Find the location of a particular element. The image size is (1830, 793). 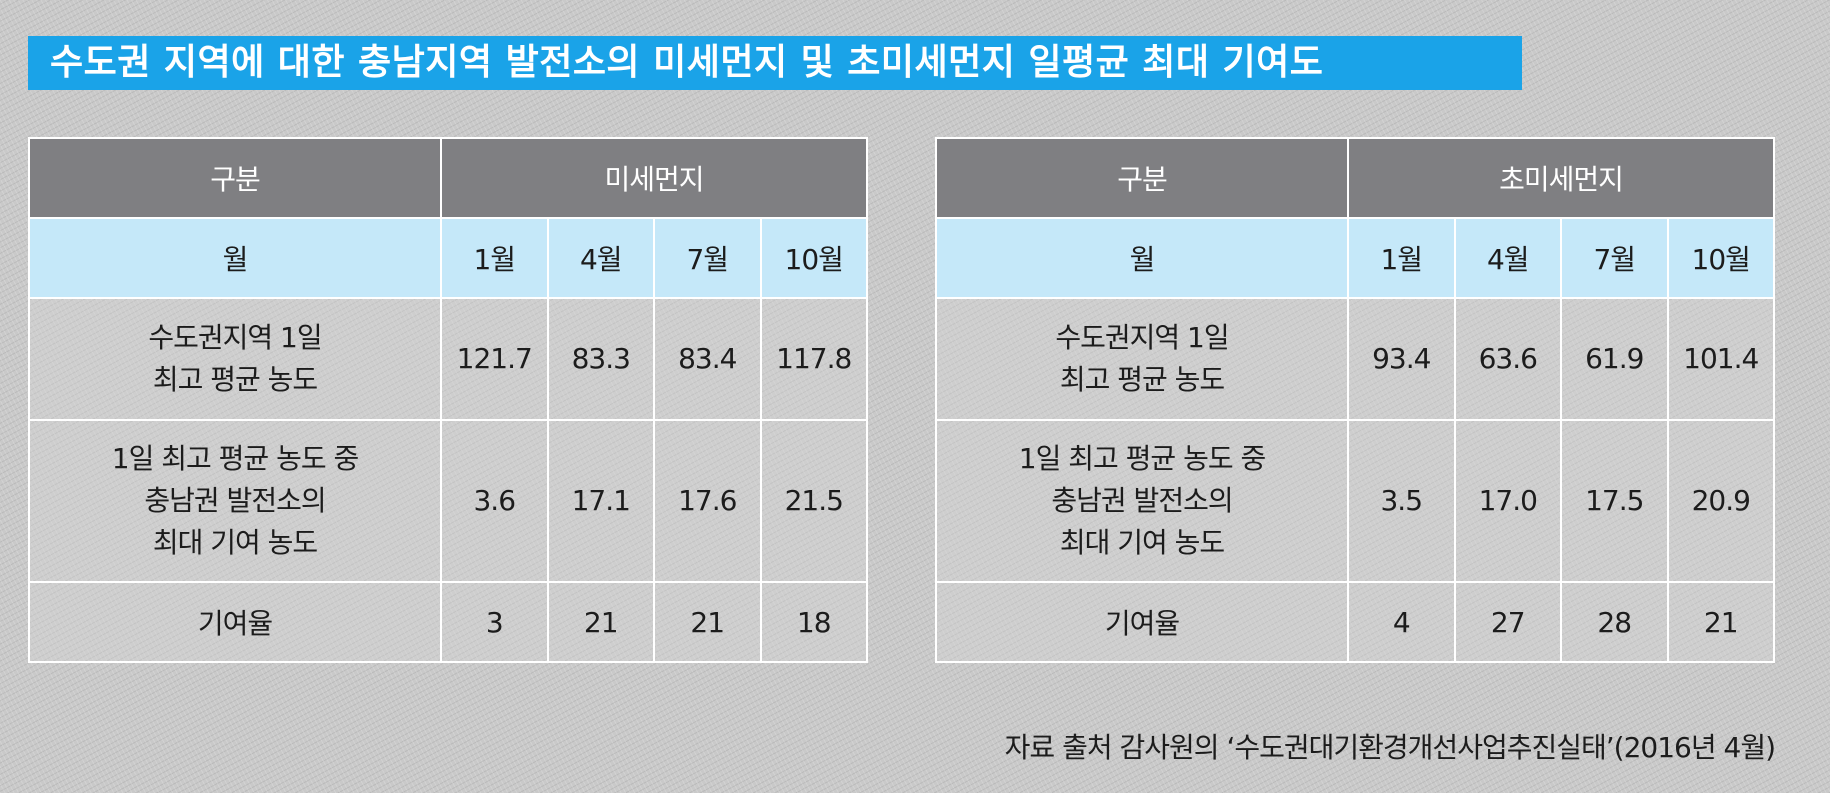

table-cell: 61.9 is located at coordinates (1614, 359).